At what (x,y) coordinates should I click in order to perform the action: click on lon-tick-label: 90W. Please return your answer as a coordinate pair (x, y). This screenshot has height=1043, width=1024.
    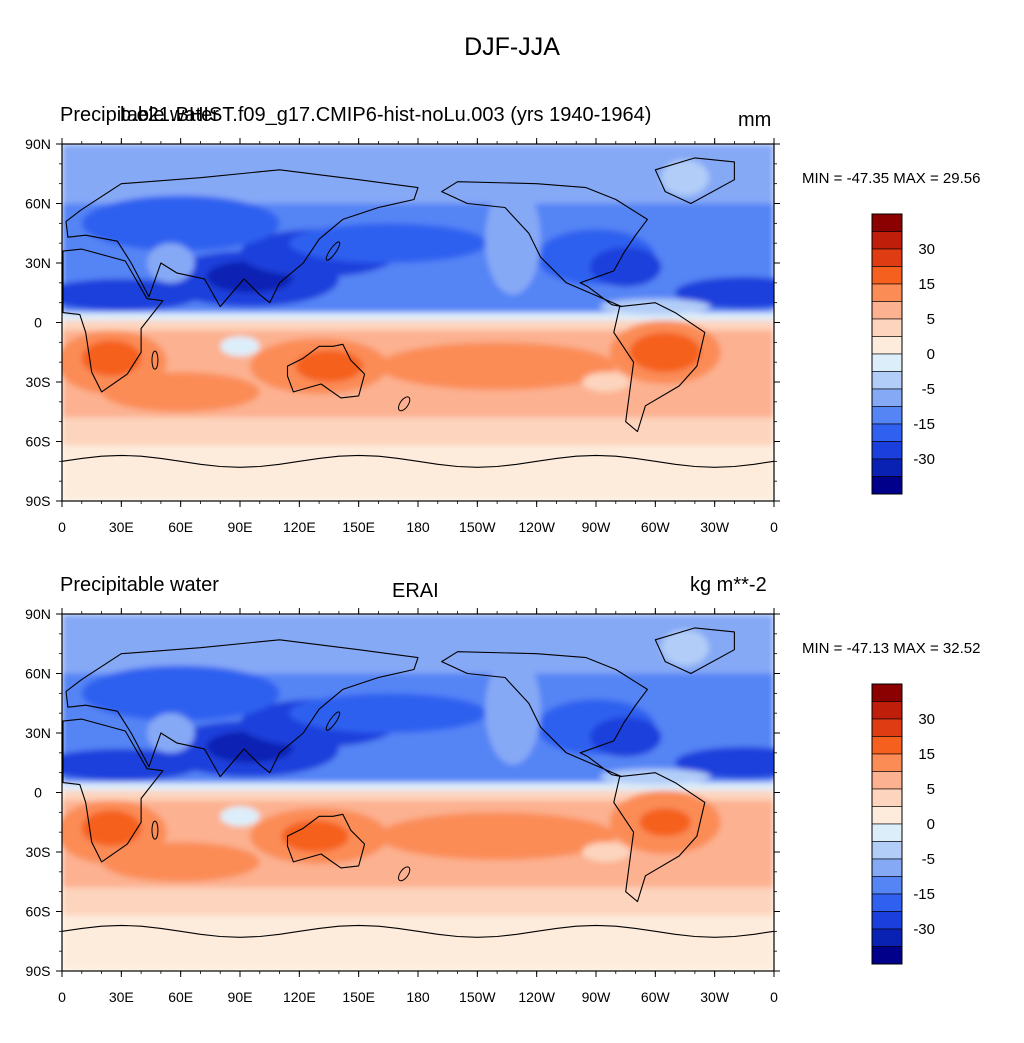
    Looking at the image, I should click on (597, 997).